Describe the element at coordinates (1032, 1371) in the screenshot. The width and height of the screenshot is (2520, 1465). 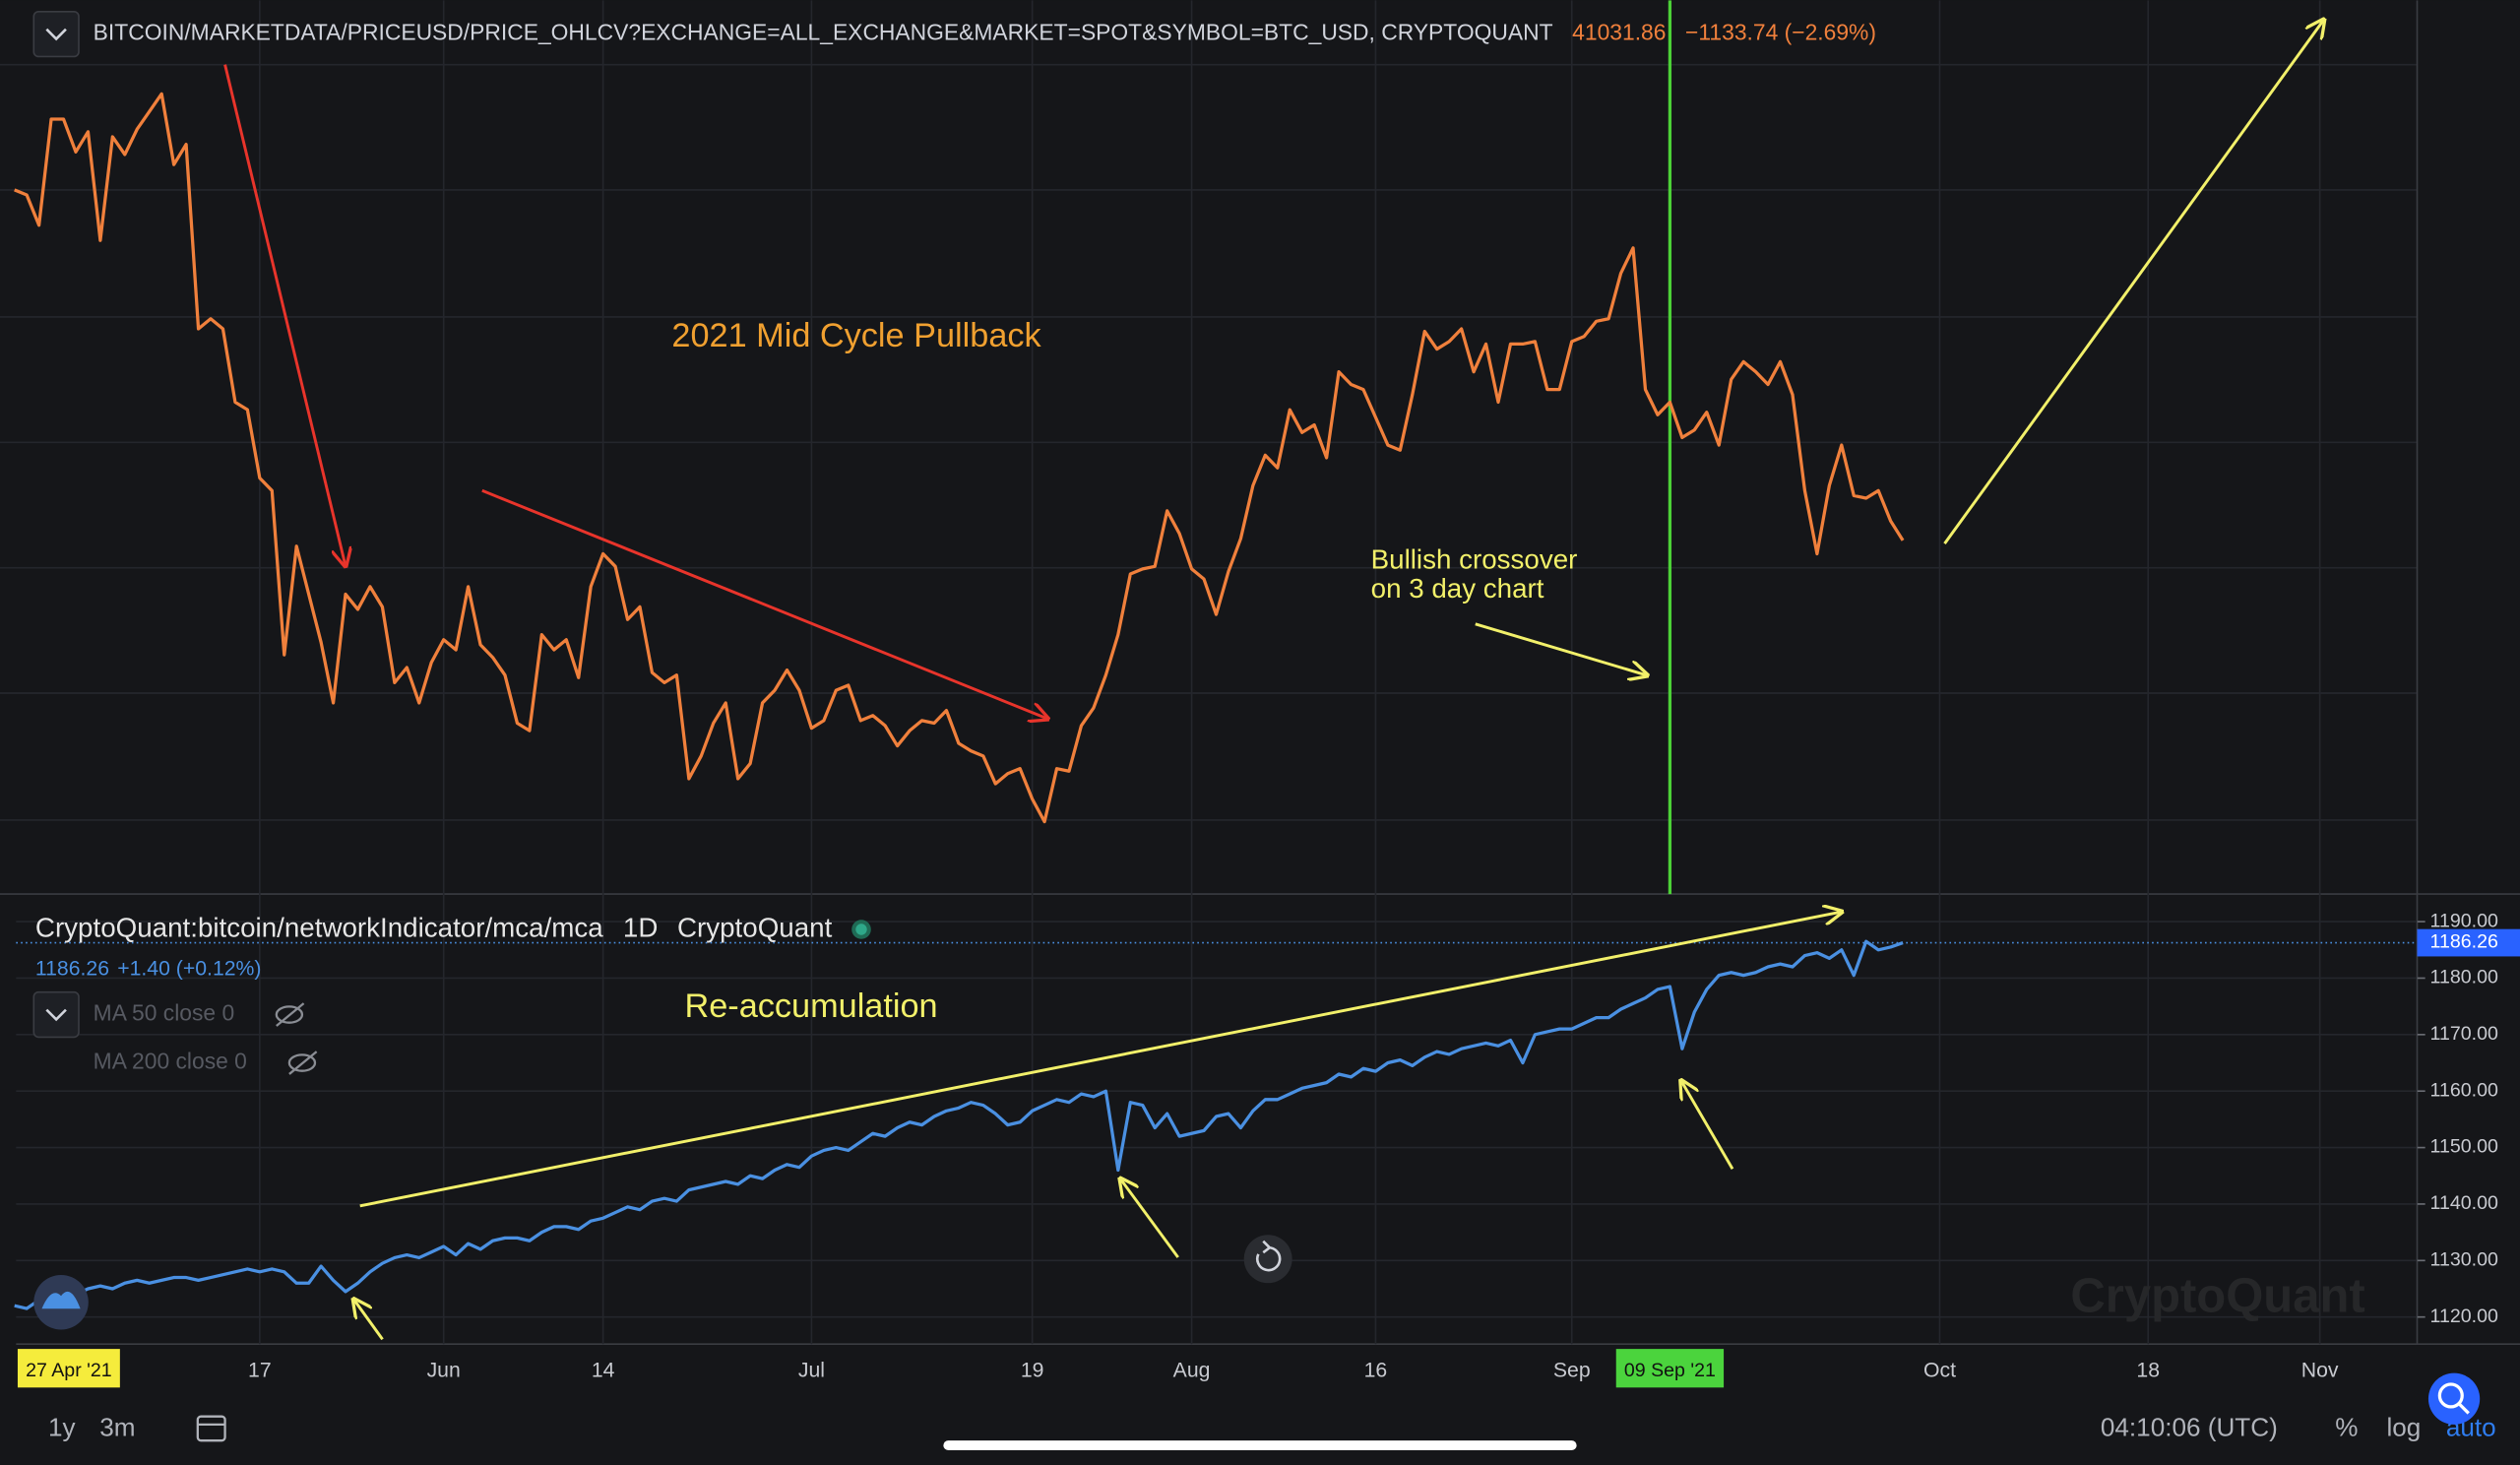
I see `x-tick-label: 19` at that location.